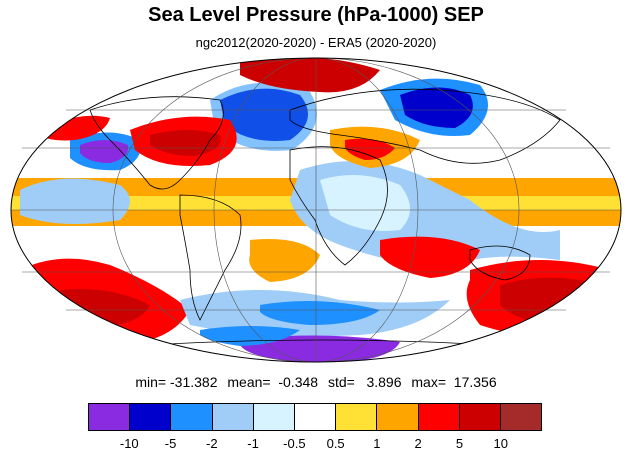 The width and height of the screenshot is (632, 460). Describe the element at coordinates (212, 443) in the screenshot. I see `colorbar-tick-label: -2` at that location.